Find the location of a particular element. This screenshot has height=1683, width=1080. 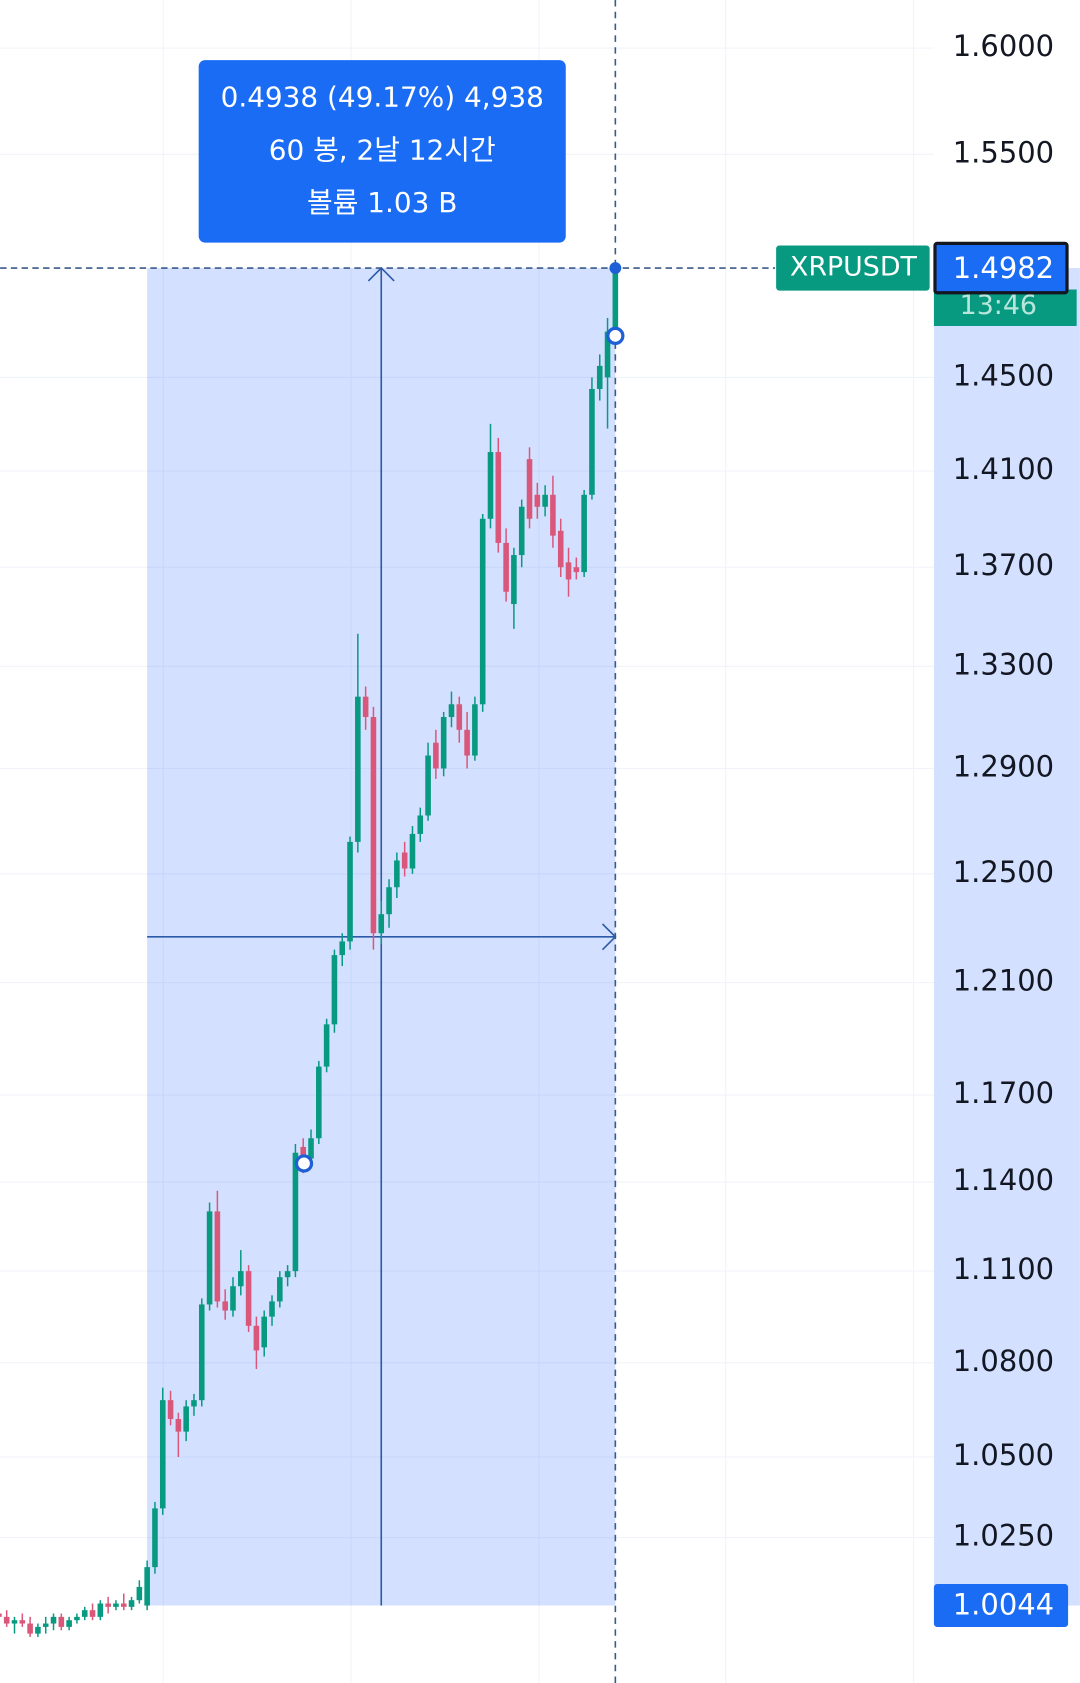

range-low-bg is located at coordinates (1001, 1605).